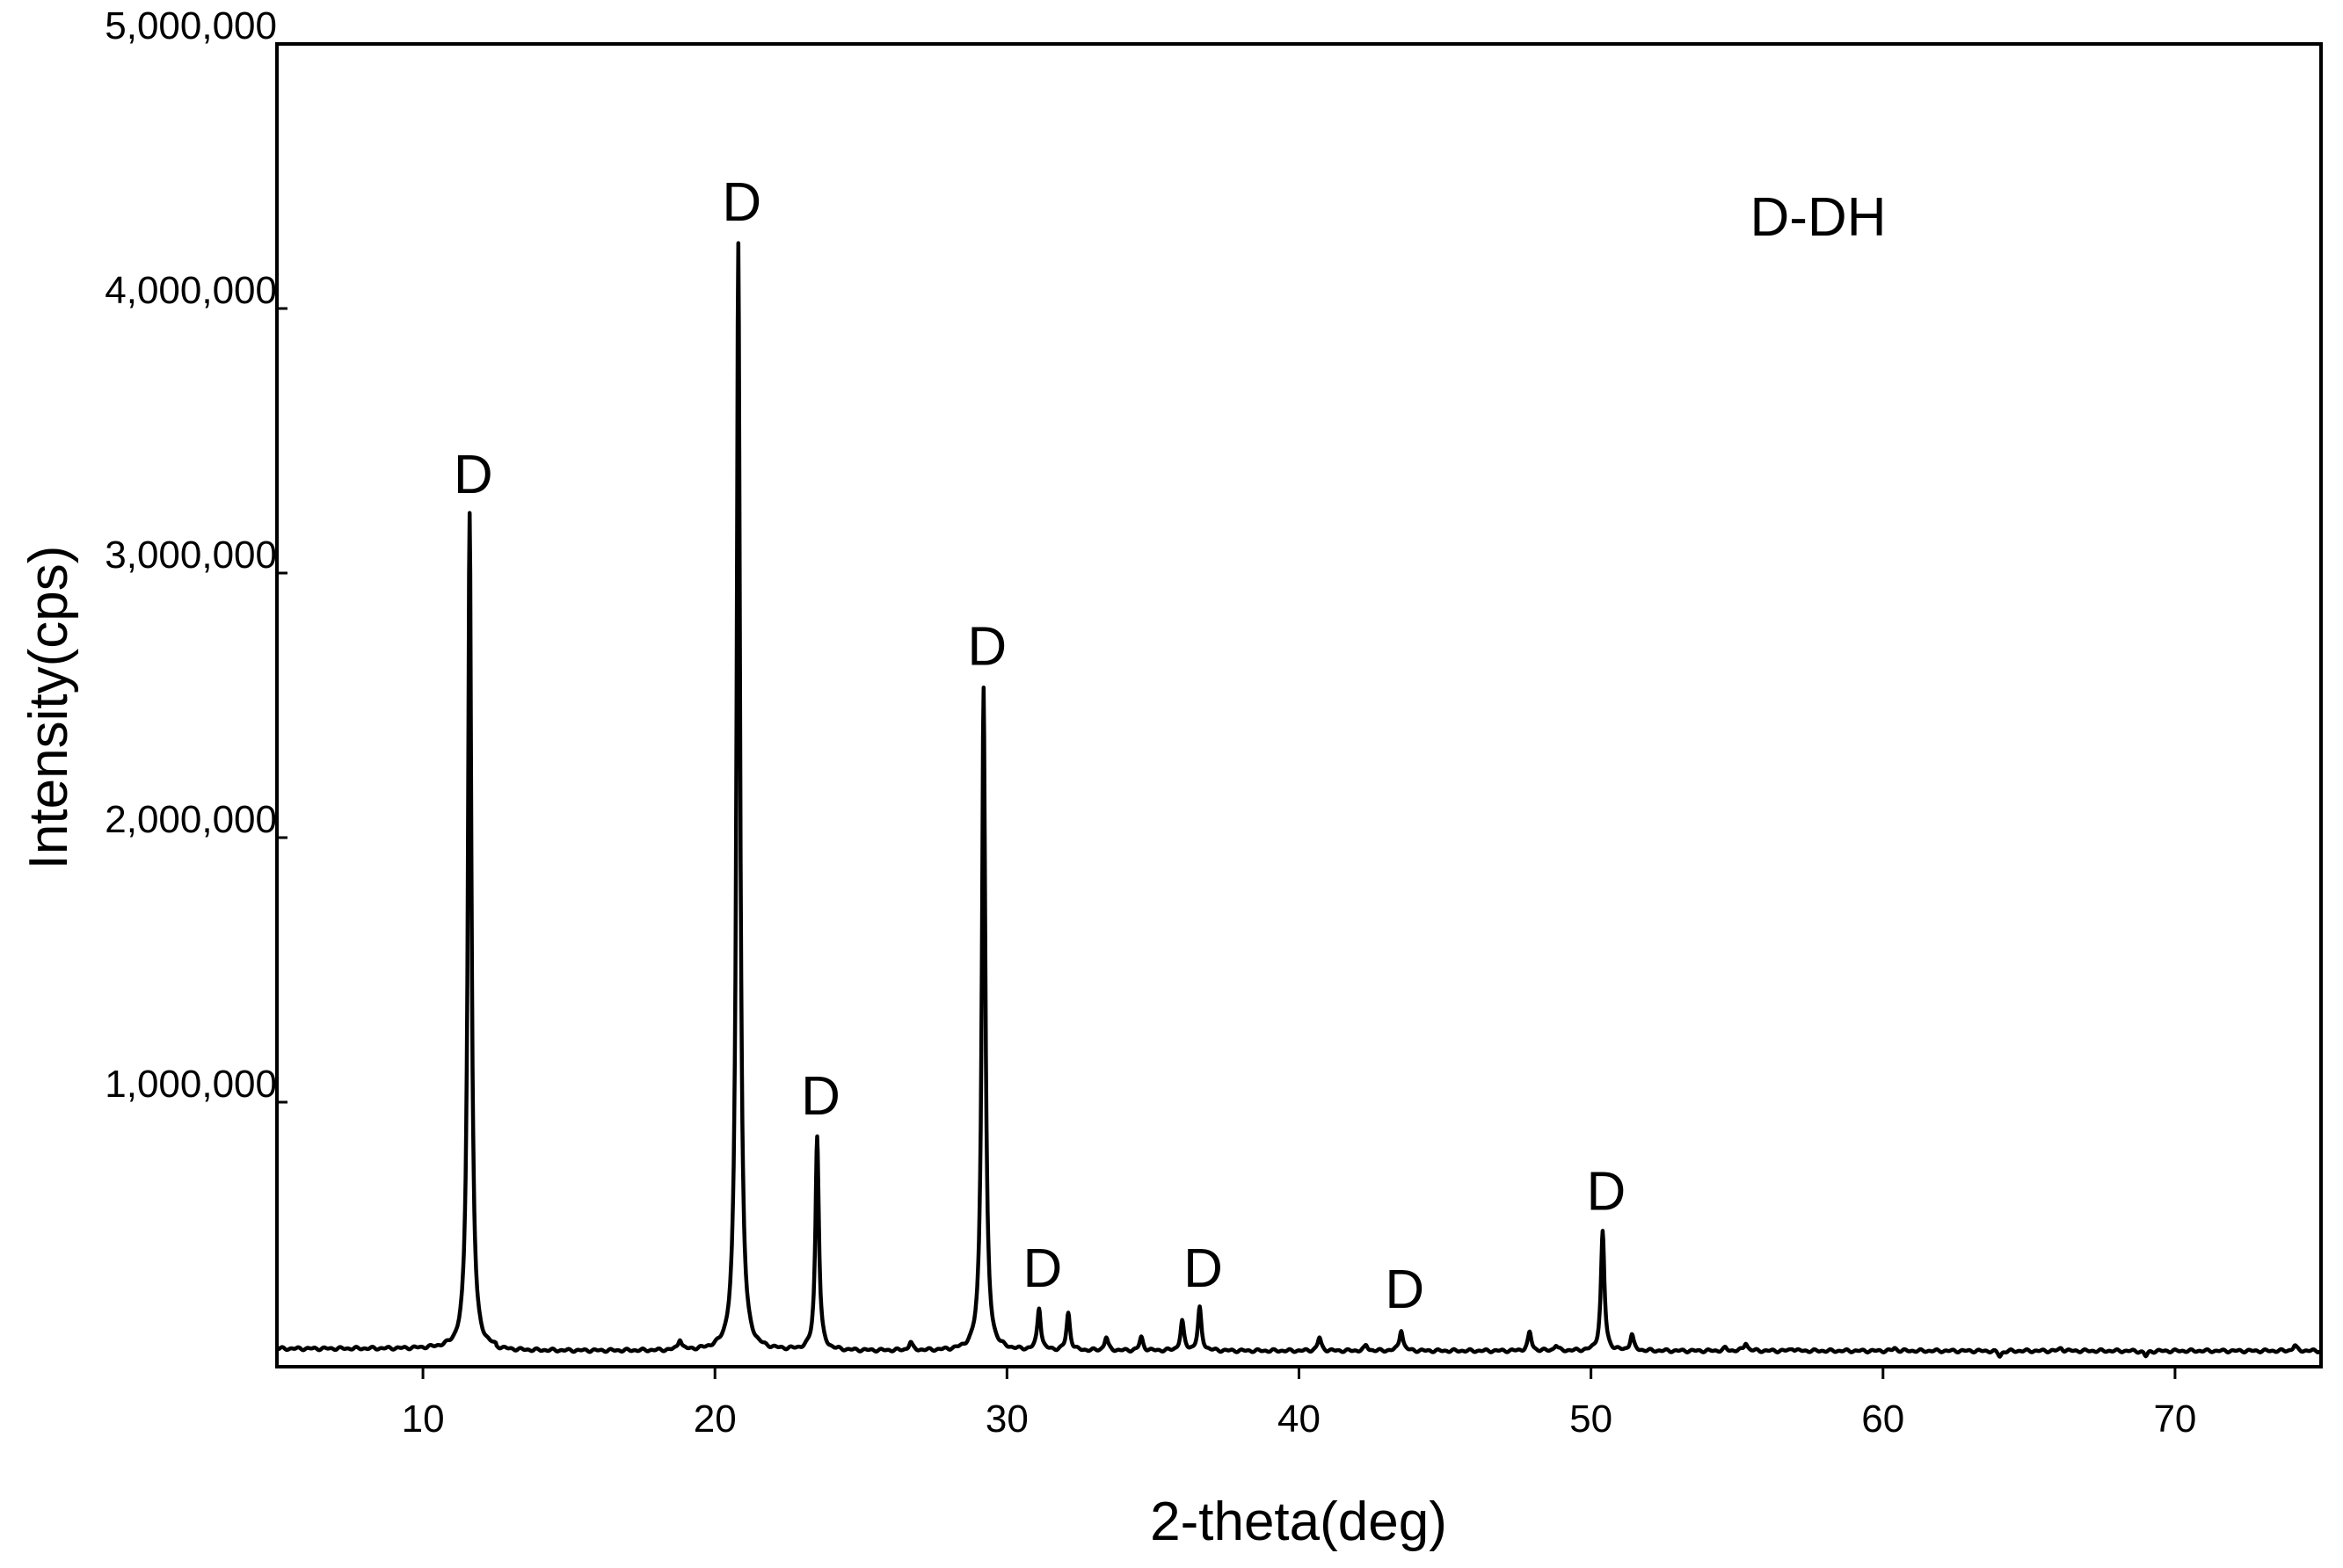 This screenshot has width=2343, height=1568. I want to click on x-axis-ticks: 10 20 30 40 50 60 70, so click(1299, 1404).